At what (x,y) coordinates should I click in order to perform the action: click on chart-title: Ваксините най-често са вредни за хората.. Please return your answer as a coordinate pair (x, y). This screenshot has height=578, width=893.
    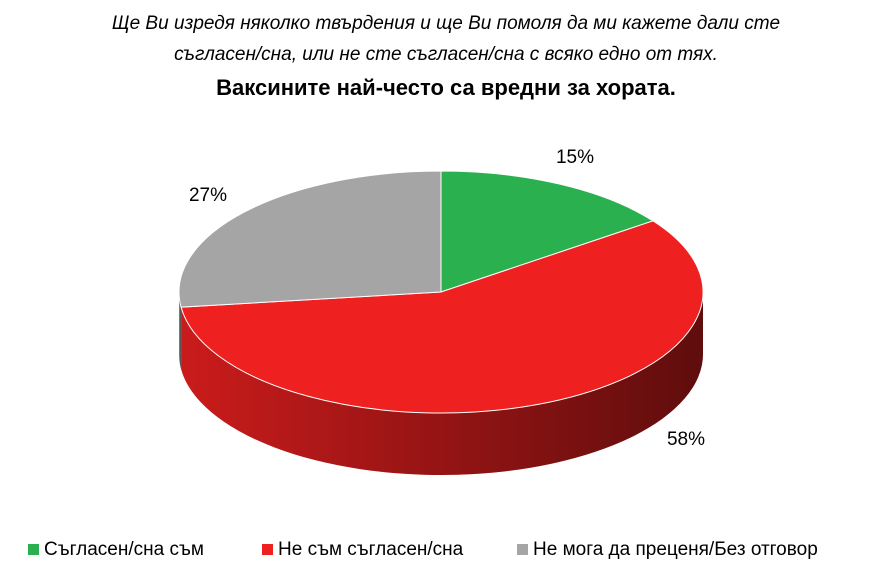
    Looking at the image, I should click on (446, 87).